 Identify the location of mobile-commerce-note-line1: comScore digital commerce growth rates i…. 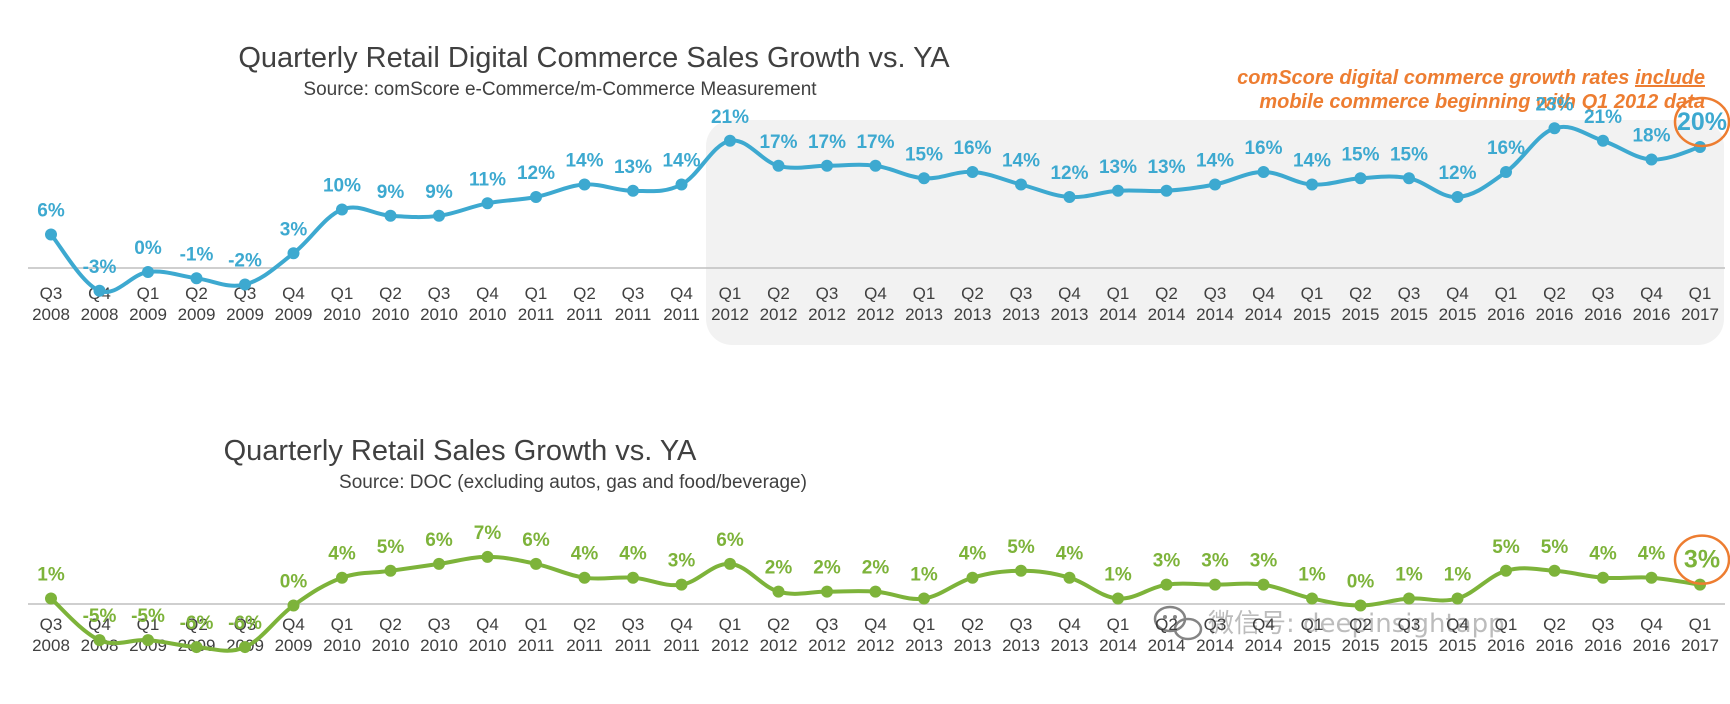
(1471, 78).